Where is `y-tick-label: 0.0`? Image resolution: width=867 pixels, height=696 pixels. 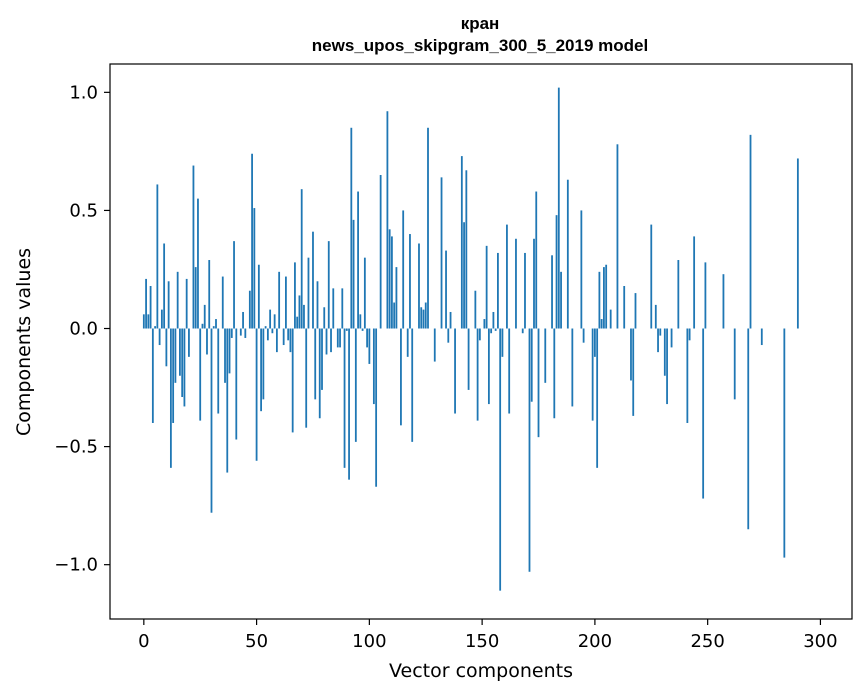
y-tick-label: 0.0 is located at coordinates (83, 329).